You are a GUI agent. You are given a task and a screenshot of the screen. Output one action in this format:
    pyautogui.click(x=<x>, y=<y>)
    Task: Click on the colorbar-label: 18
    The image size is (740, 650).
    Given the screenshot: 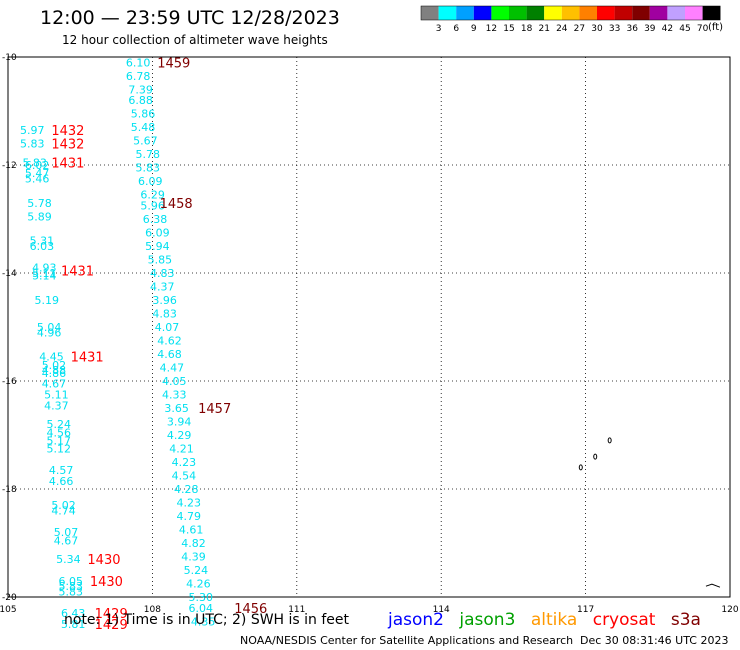 What is the action you would take?
    pyautogui.click(x=527, y=29)
    